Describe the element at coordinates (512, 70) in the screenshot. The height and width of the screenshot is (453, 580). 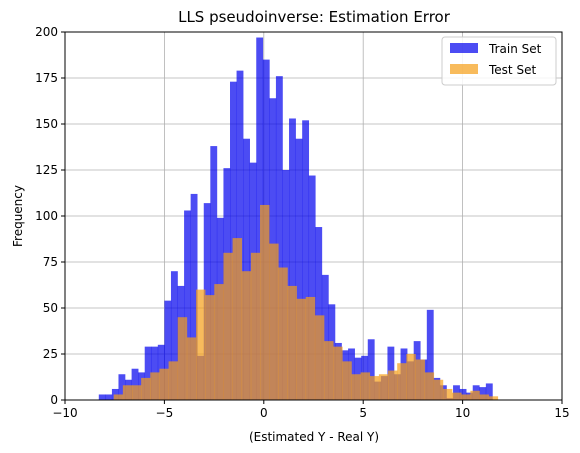
I see `legend-label: Test Set` at that location.